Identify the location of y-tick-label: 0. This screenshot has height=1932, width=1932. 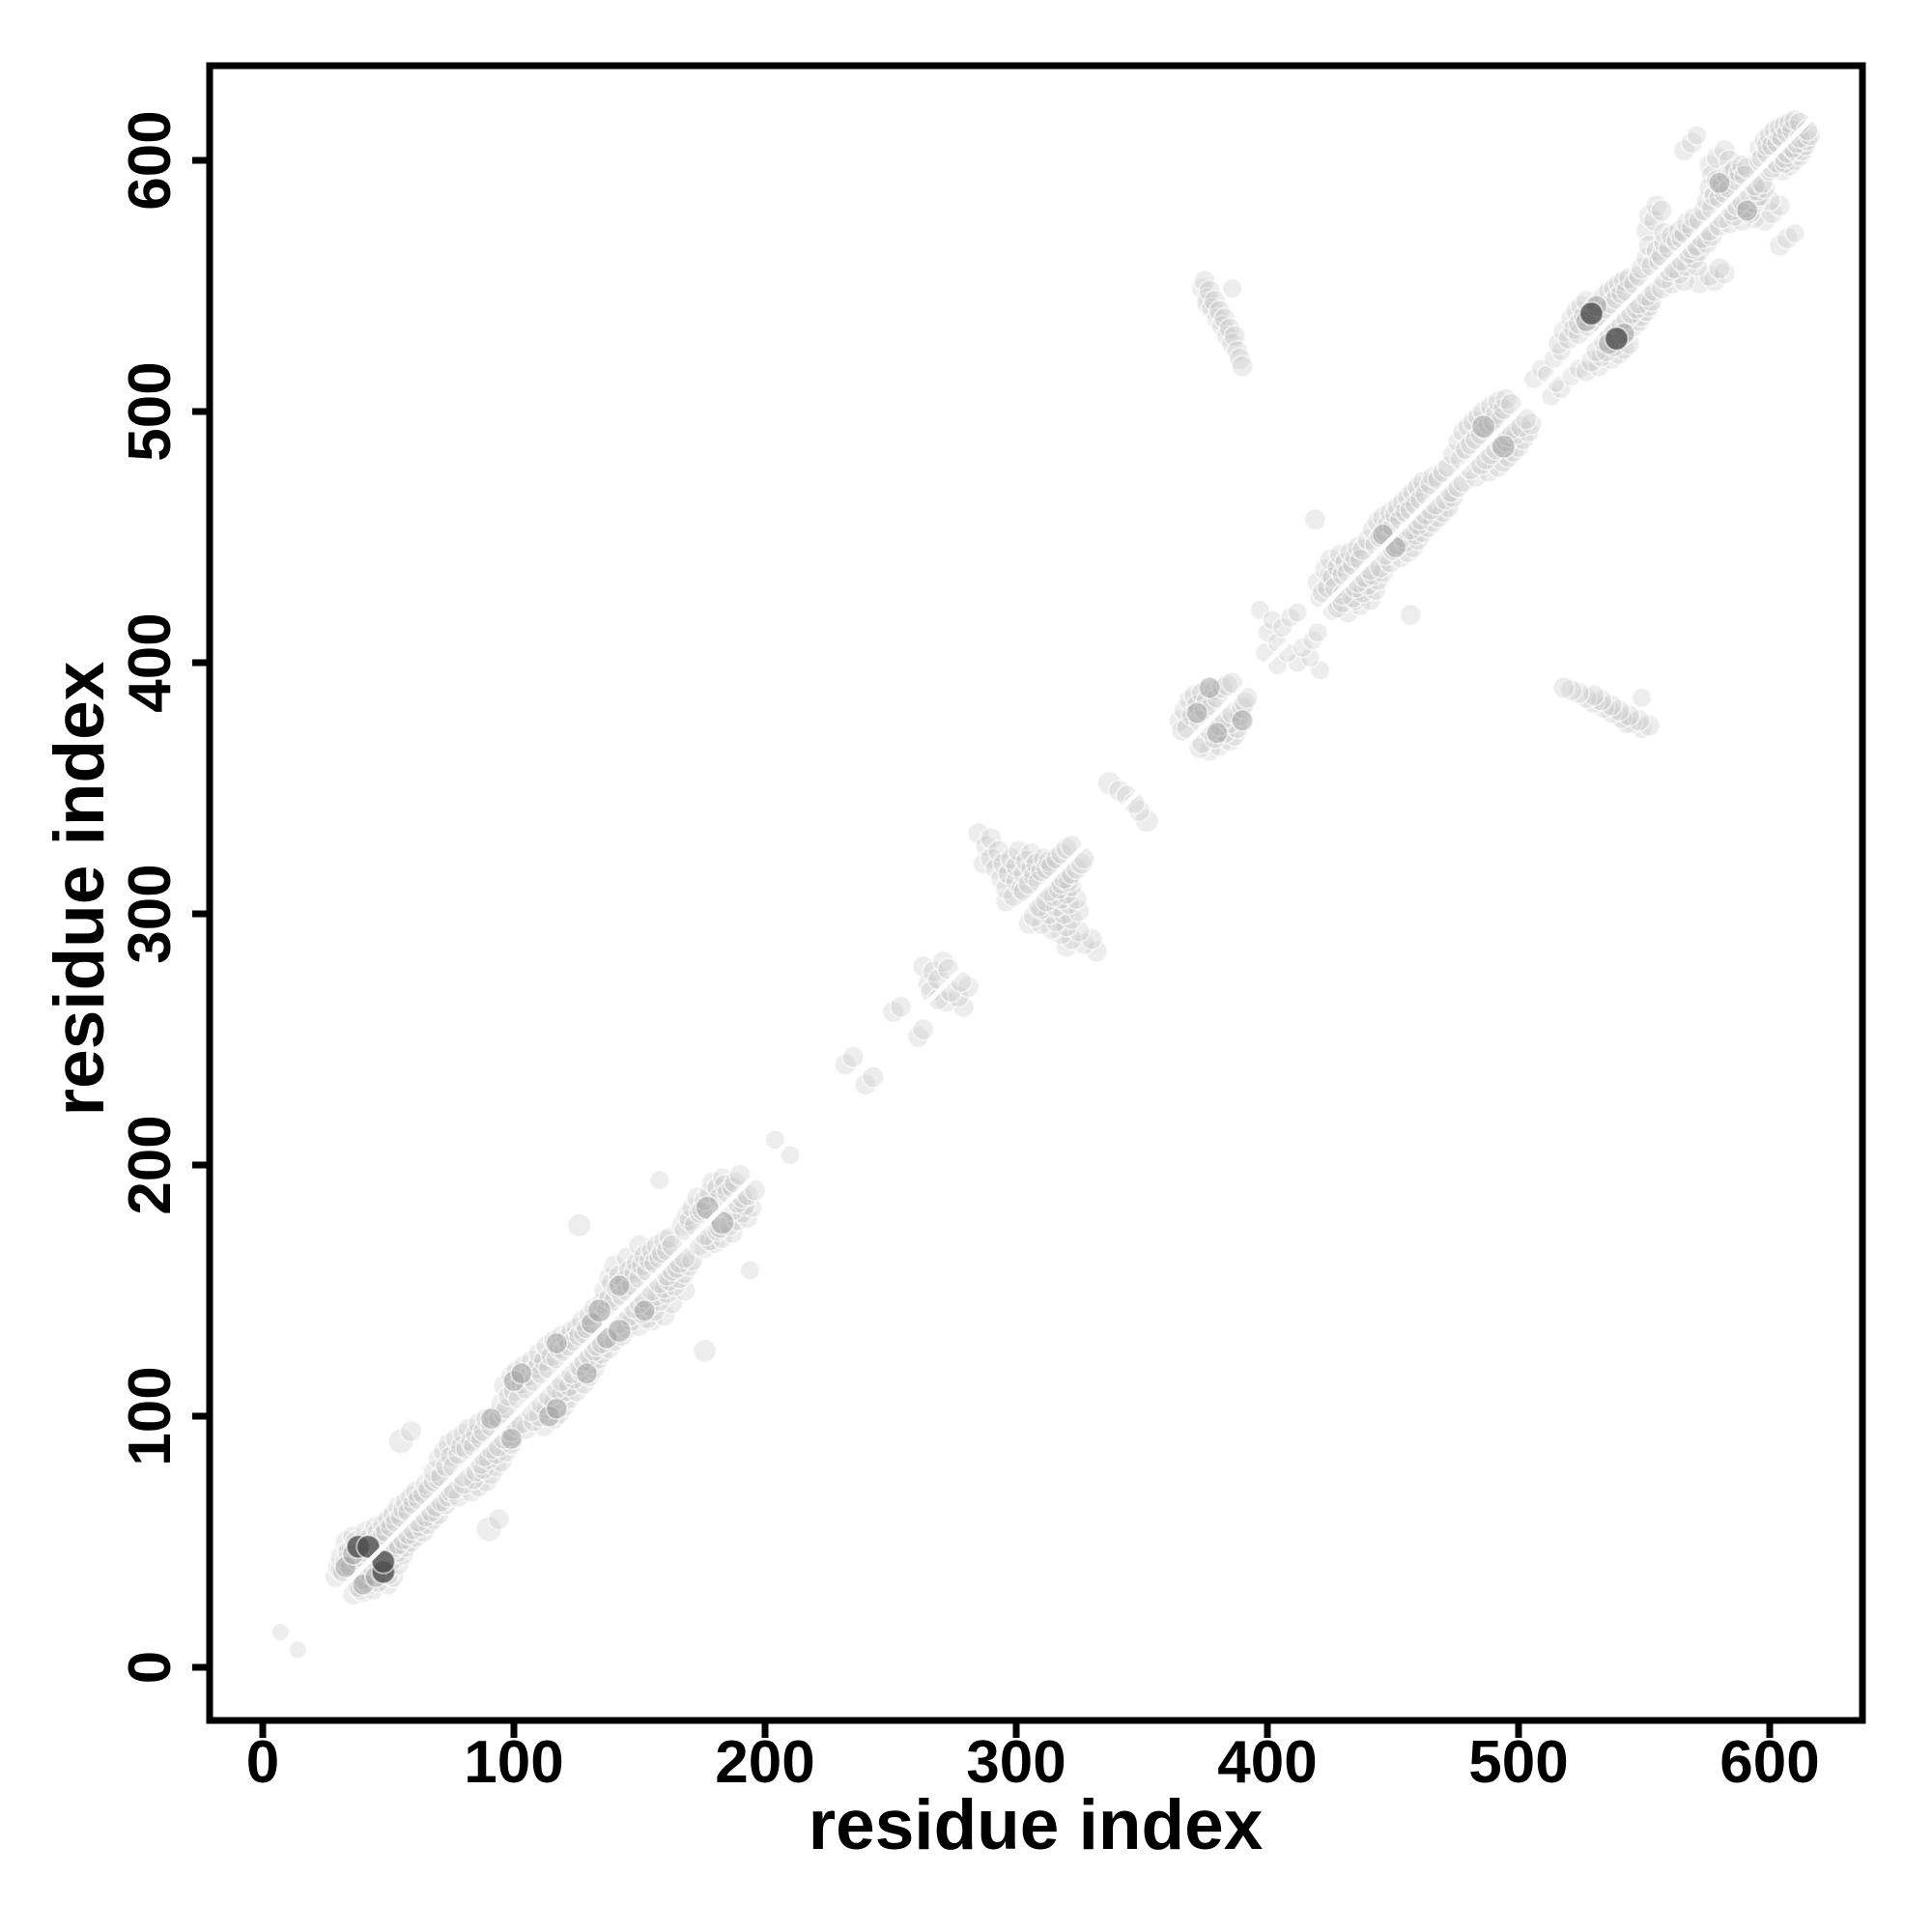
(150, 1667).